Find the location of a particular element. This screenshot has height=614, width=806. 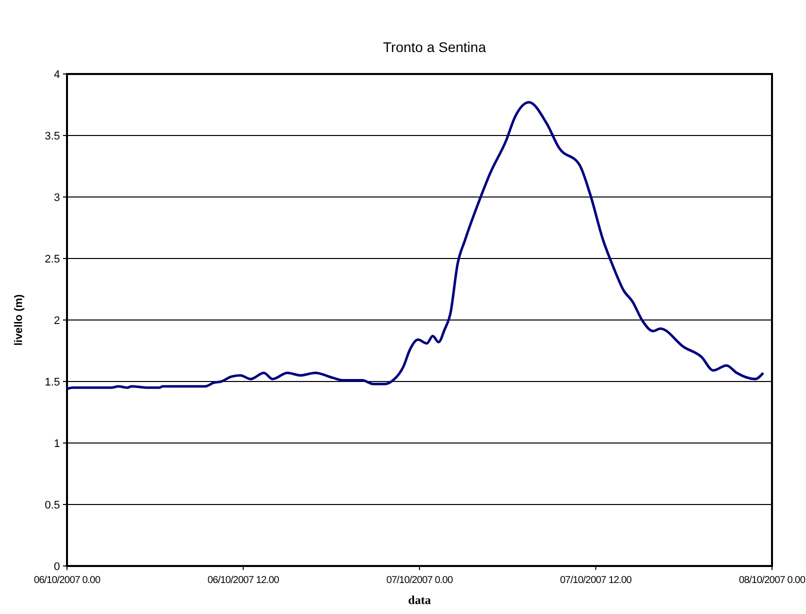

x-tick-label: 06/10/2007 12.00 is located at coordinates (244, 580).